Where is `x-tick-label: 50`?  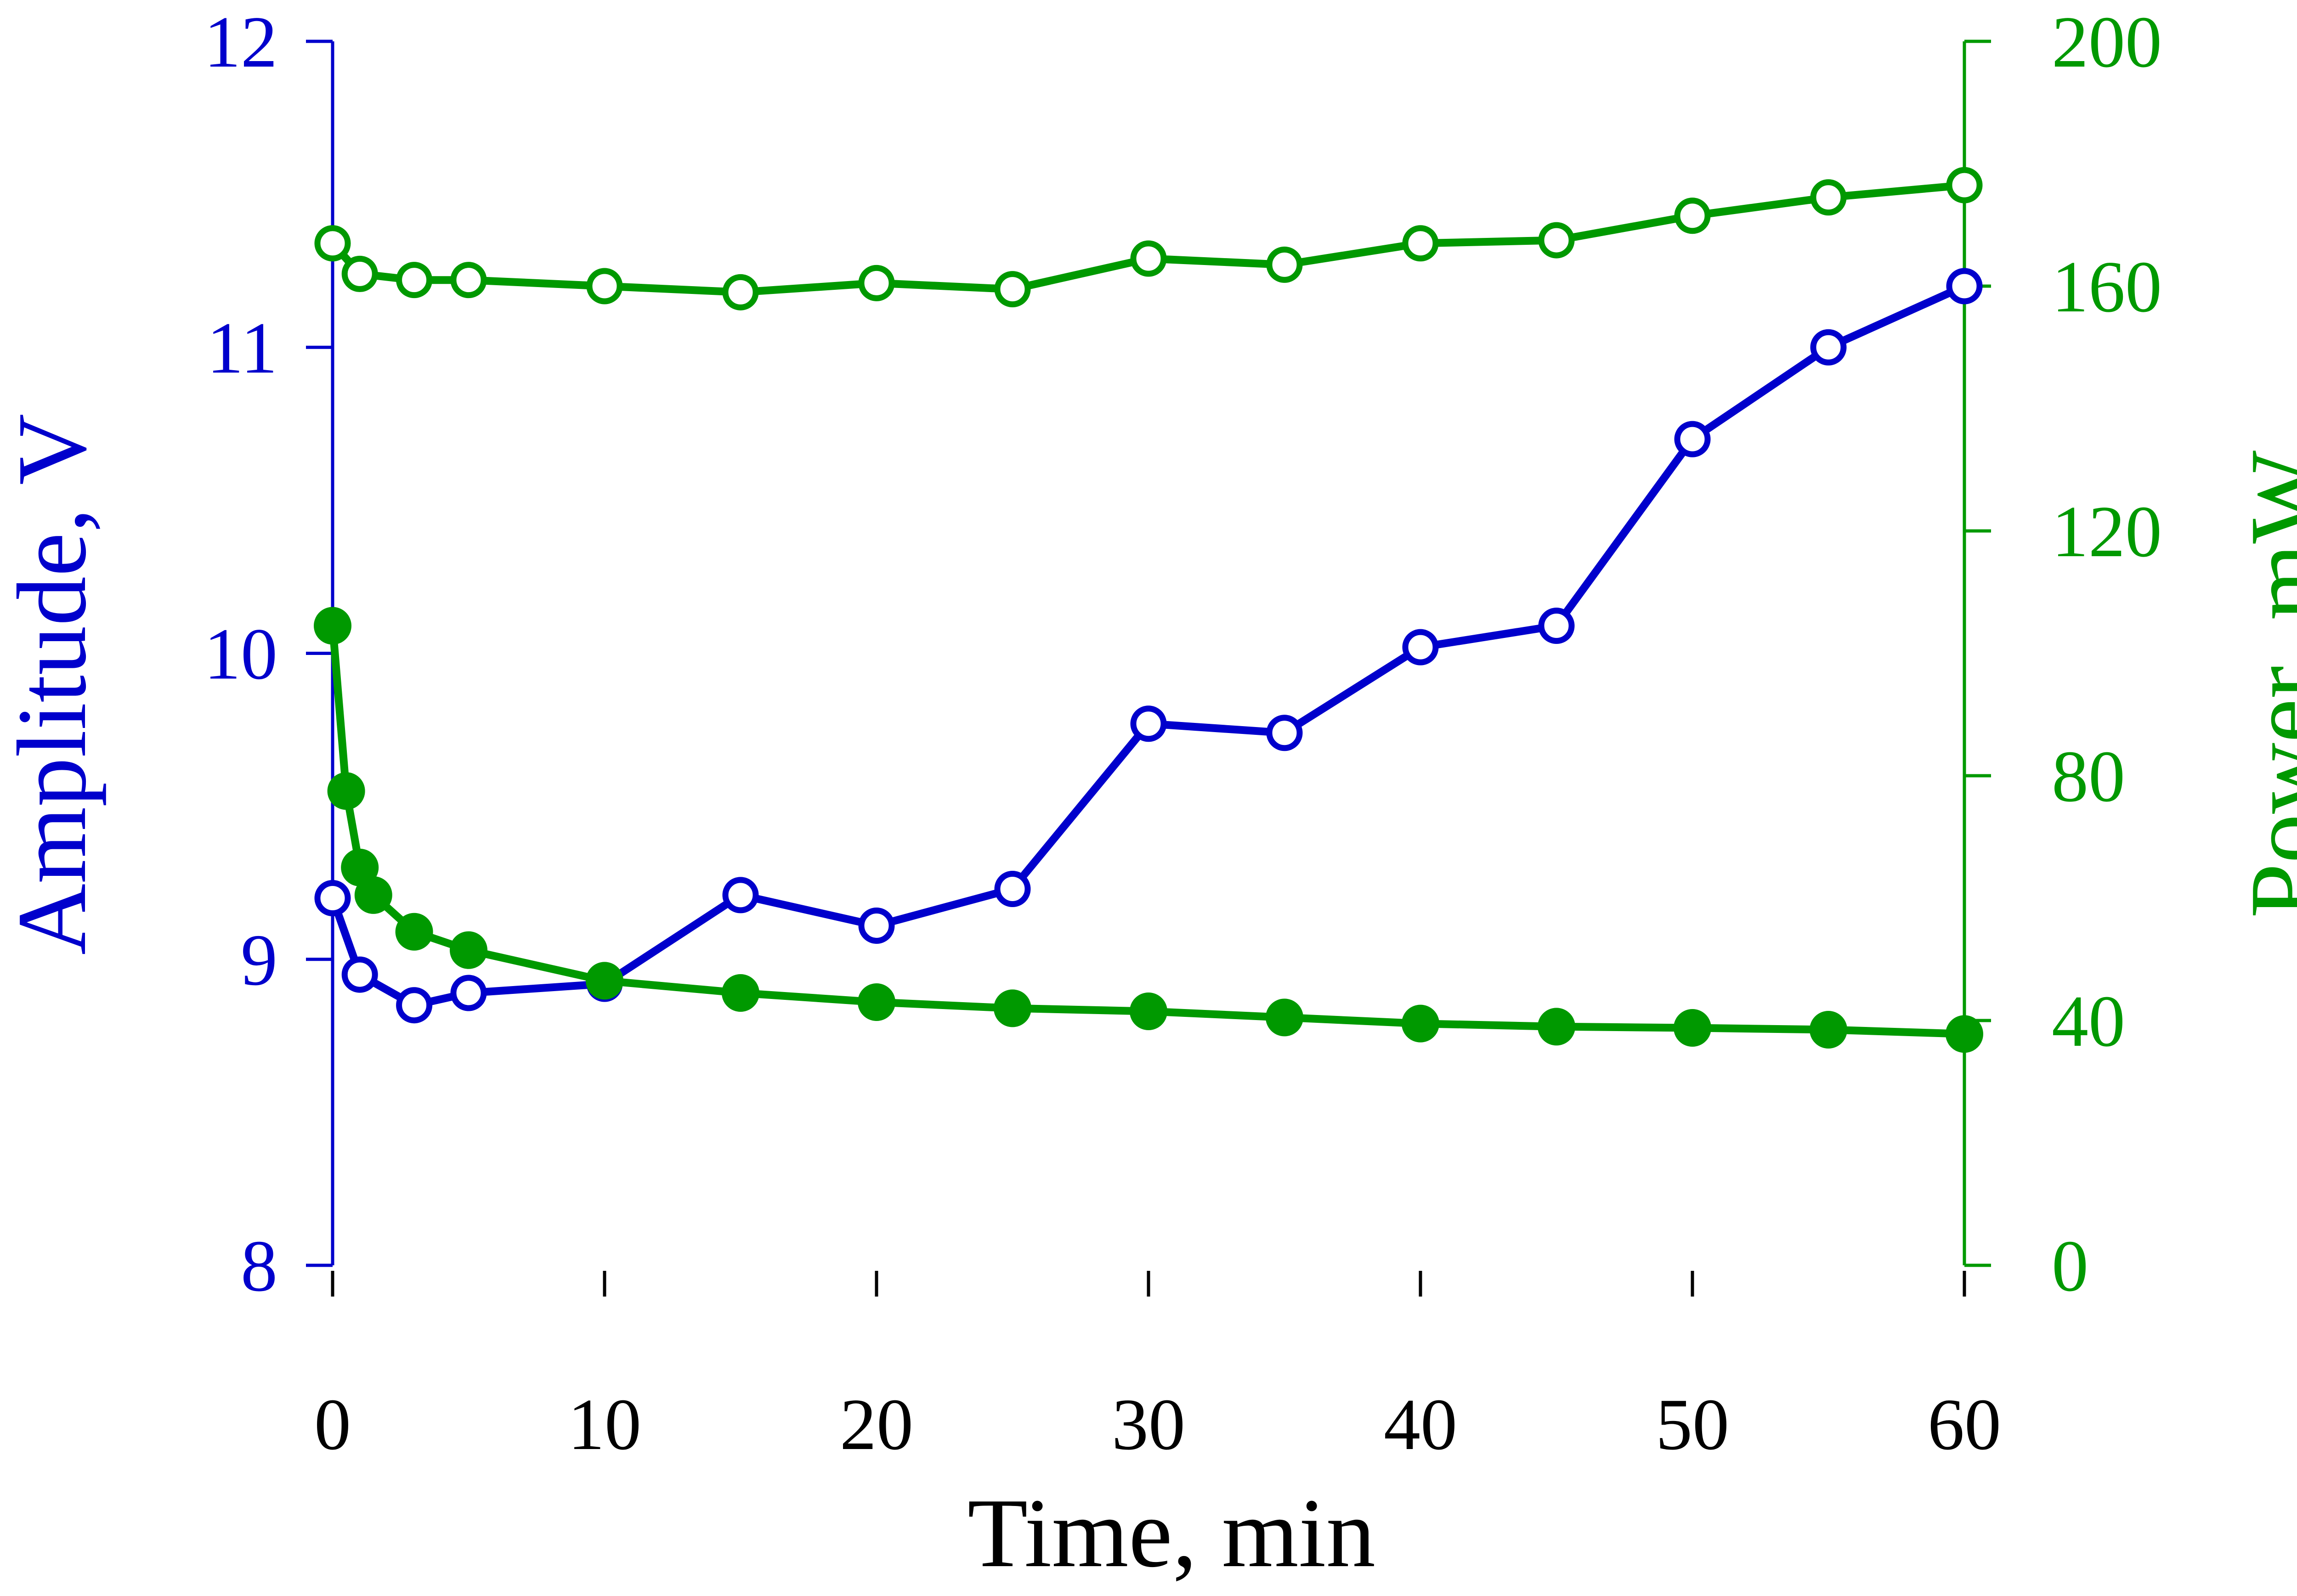 x-tick-label: 50 is located at coordinates (1692, 1424).